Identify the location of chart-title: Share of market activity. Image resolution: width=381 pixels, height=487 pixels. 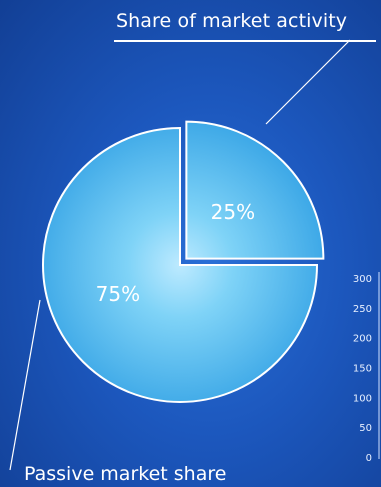
(232, 21).